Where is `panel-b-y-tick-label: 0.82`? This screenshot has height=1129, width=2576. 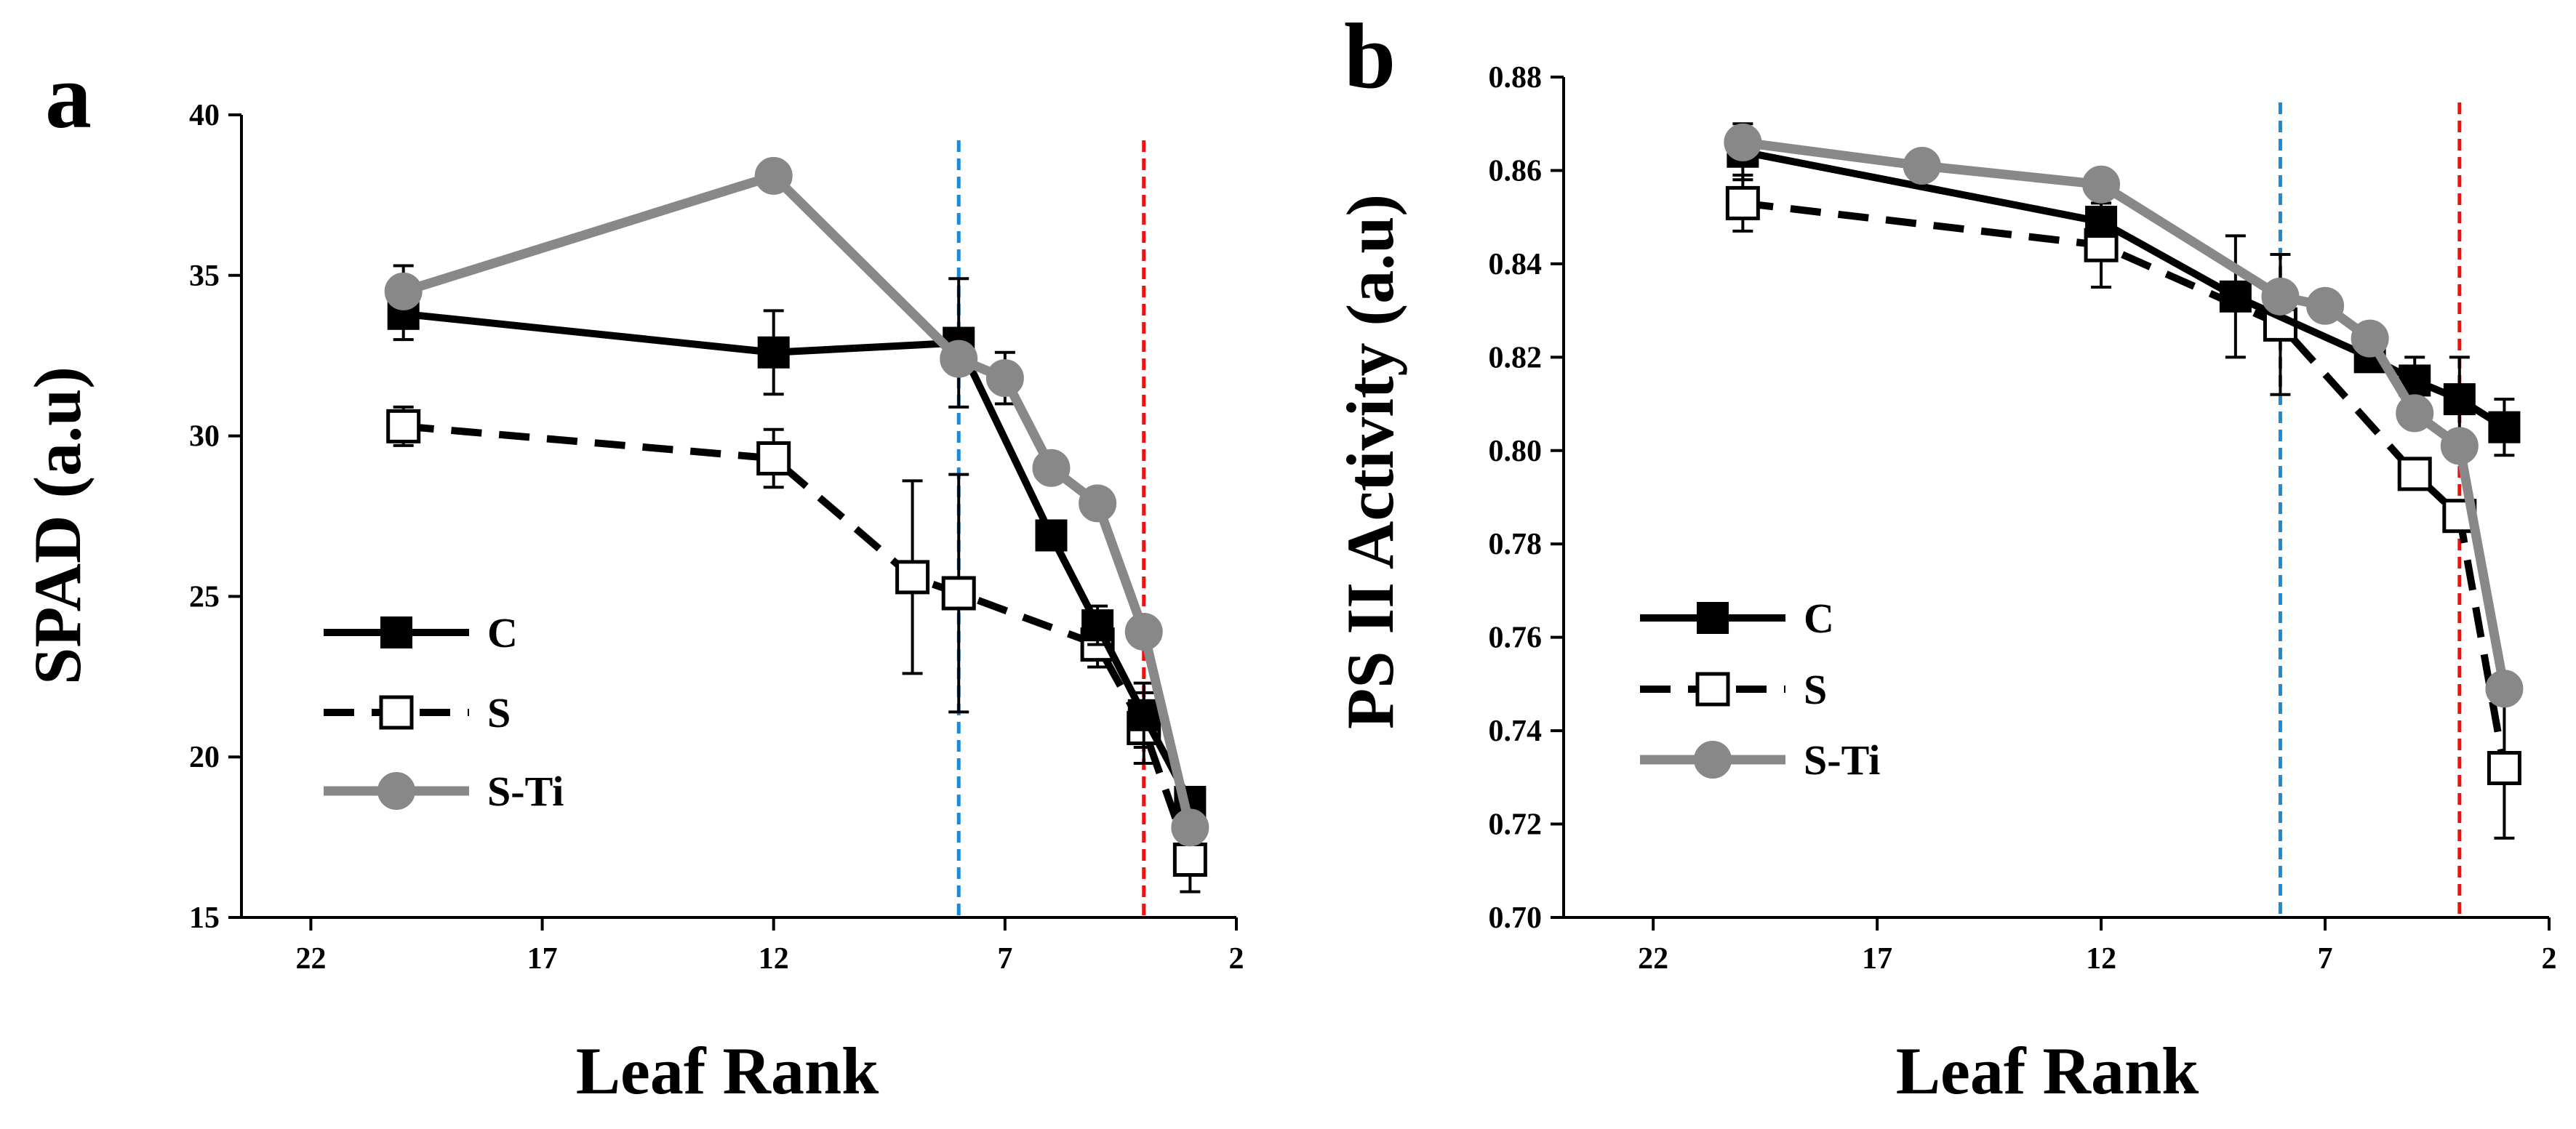 panel-b-y-tick-label: 0.82 is located at coordinates (1516, 358).